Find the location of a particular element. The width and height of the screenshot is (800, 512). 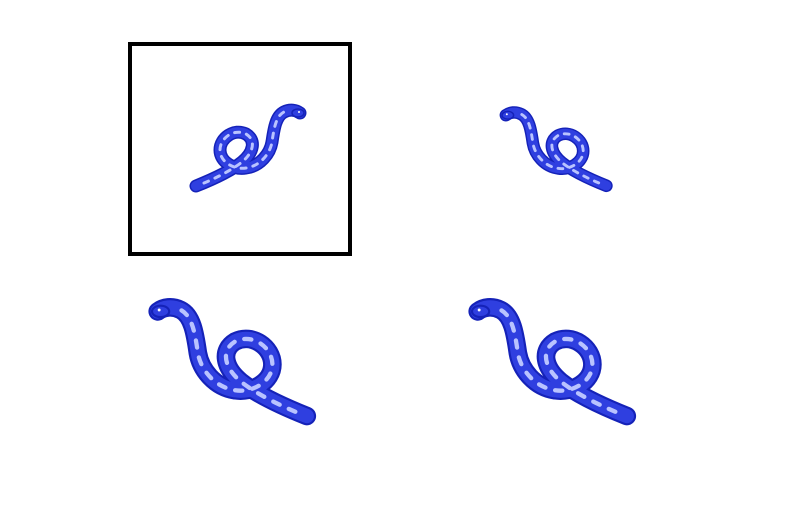

option-4-card is located at coordinates (560, 364).